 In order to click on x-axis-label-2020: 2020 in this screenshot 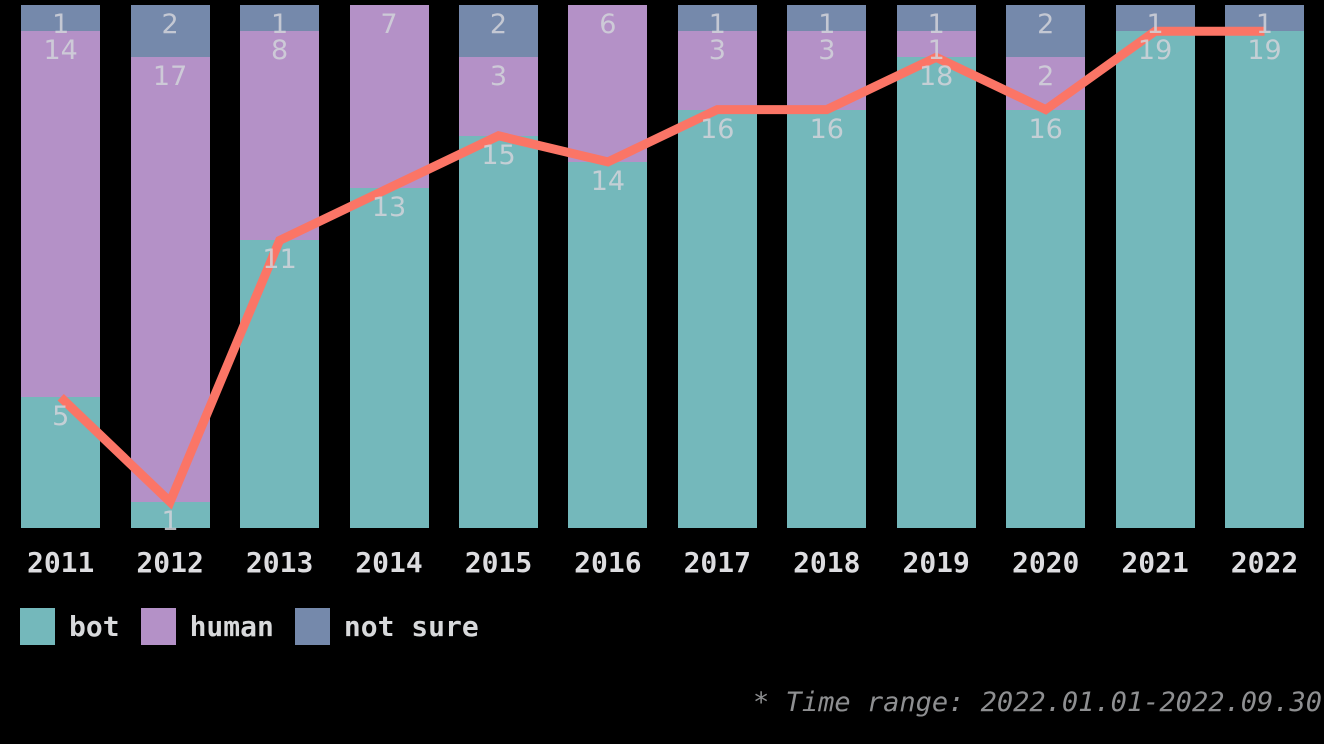, I will do `click(1045, 562)`.